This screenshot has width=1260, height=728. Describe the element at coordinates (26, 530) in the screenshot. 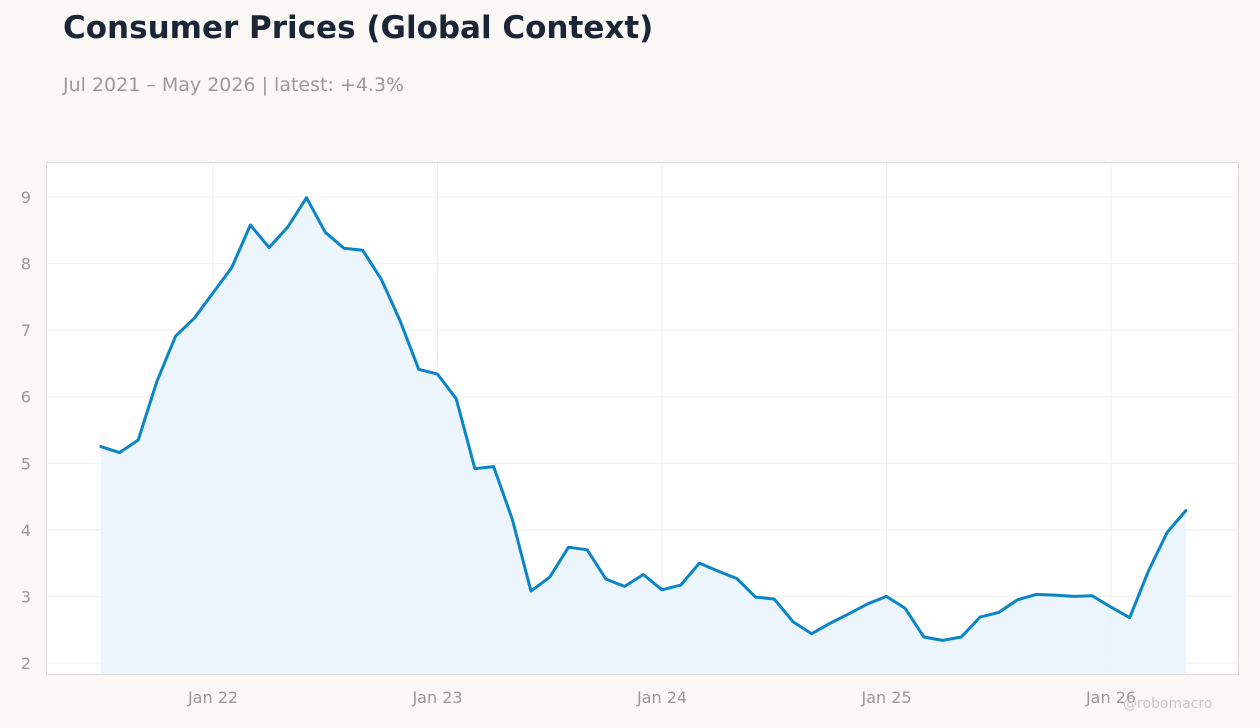

I see `y-tick-label: 4` at that location.